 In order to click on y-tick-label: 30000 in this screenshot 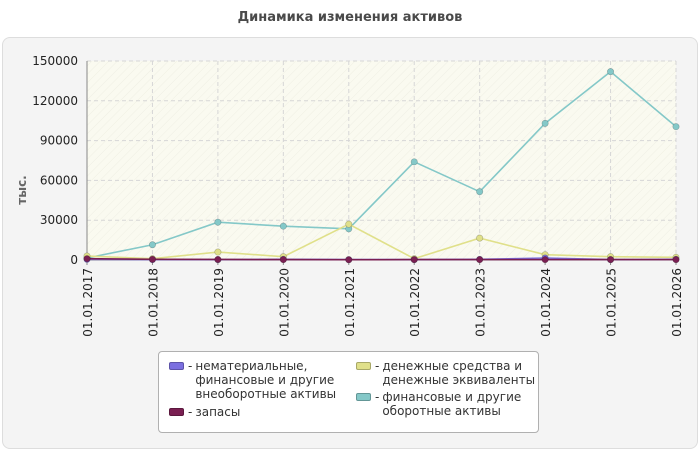, I will do `click(59, 220)`.